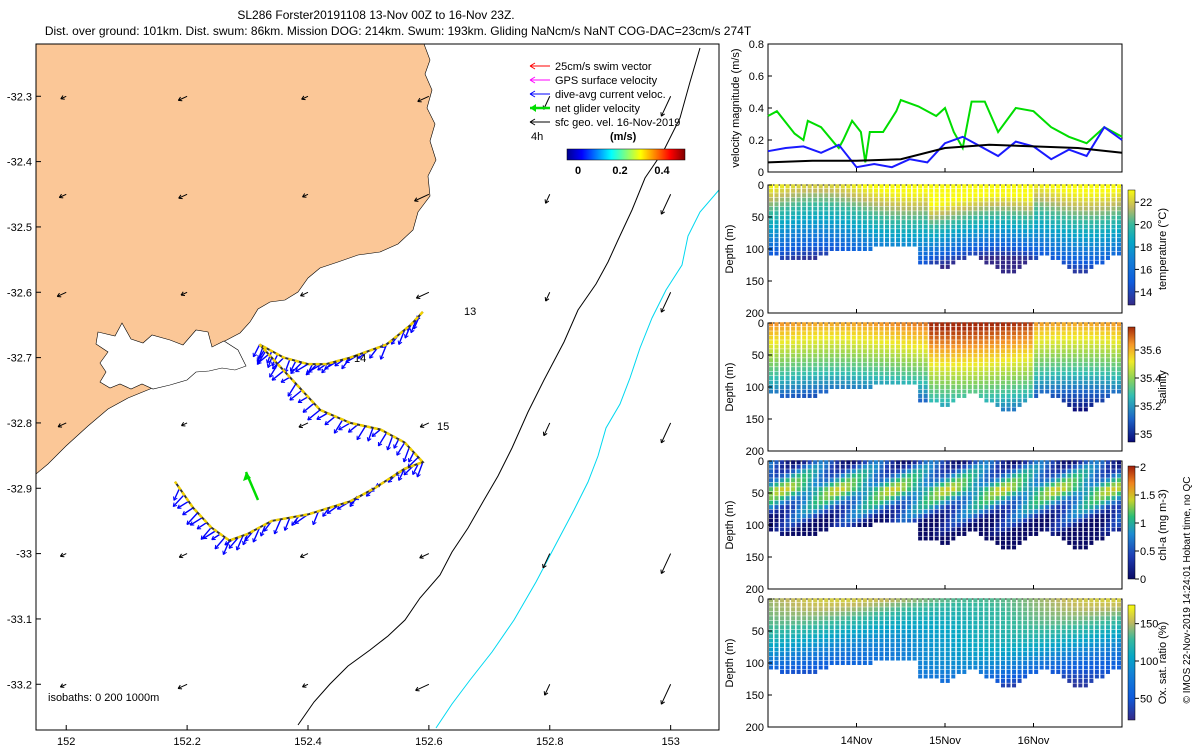  I want to click on sfc-velocity-arrow, so click(425, 425).